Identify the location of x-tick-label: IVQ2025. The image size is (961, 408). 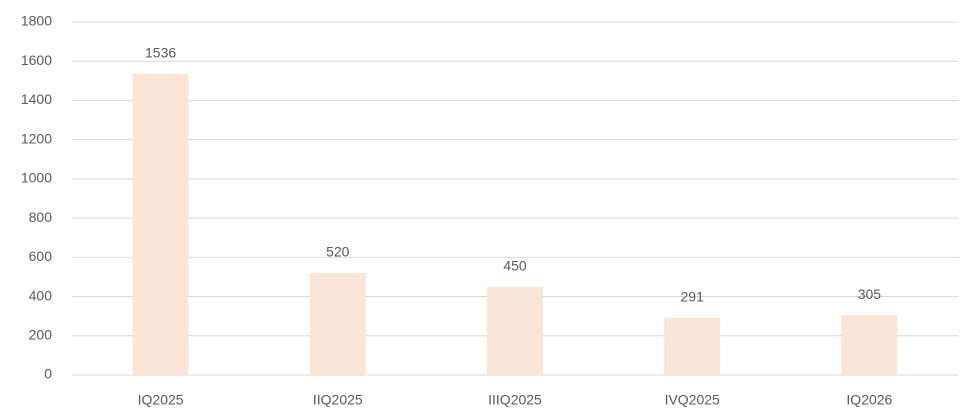
(692, 400).